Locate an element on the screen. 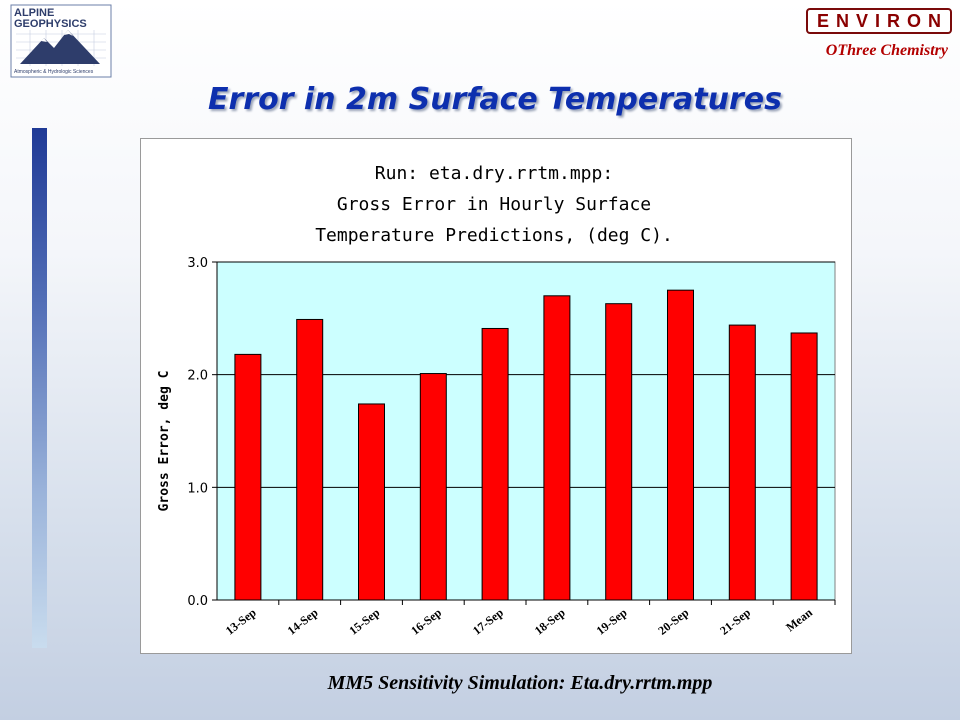 Image resolution: width=960 pixels, height=720 pixels. x-tick-label: 13-Sep is located at coordinates (241, 621).